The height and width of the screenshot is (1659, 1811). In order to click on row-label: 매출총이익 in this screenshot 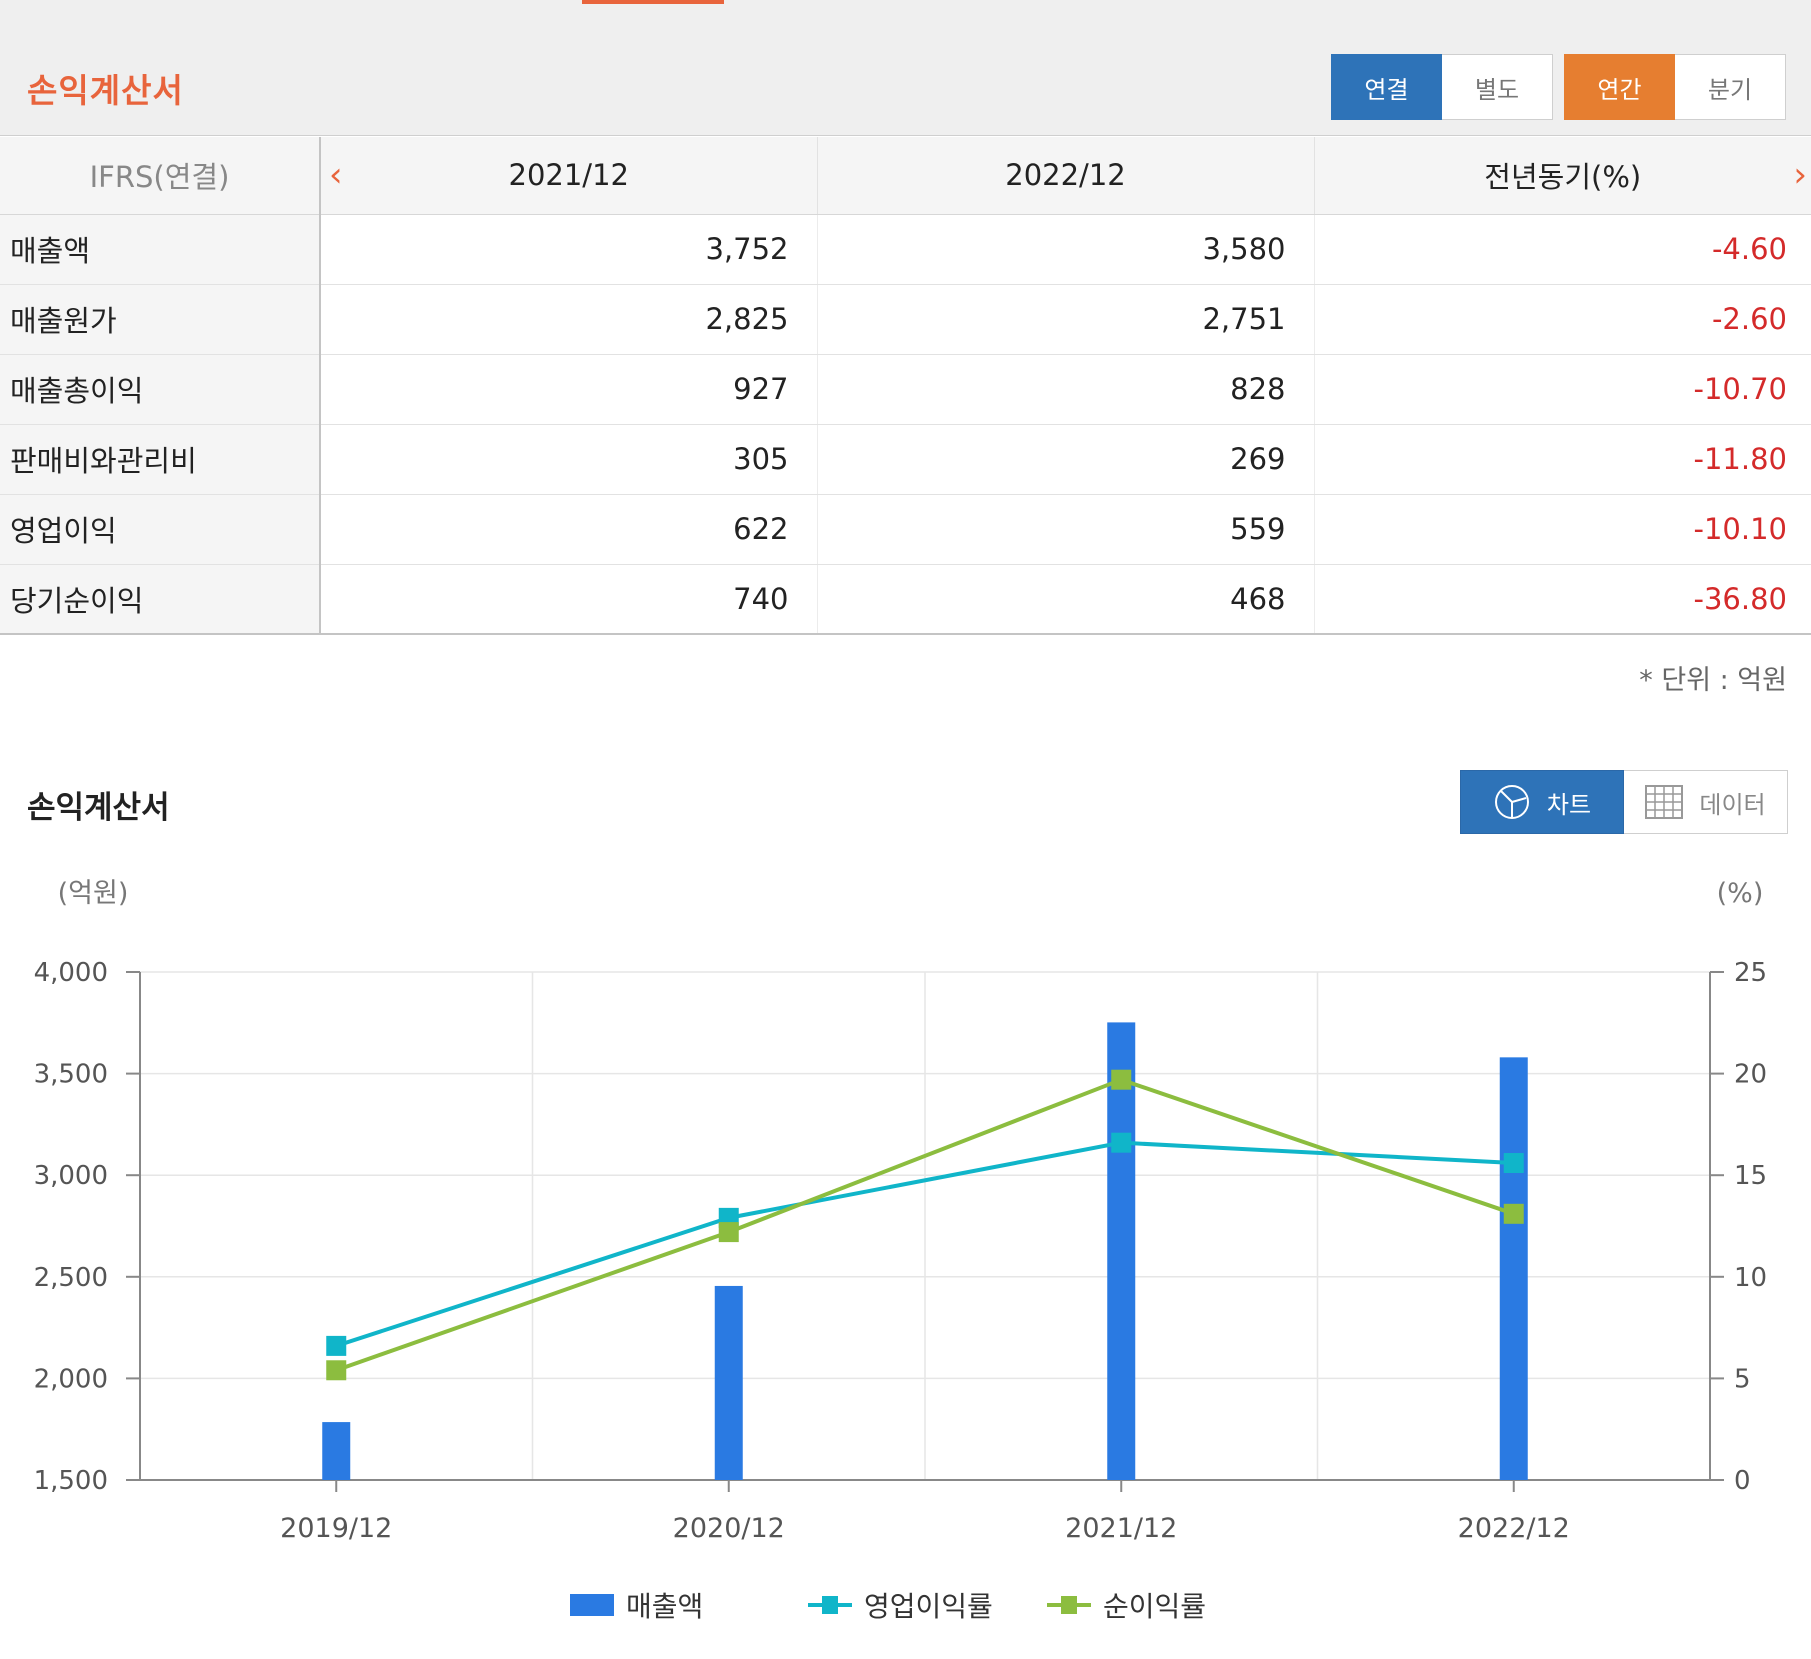, I will do `click(160, 389)`.